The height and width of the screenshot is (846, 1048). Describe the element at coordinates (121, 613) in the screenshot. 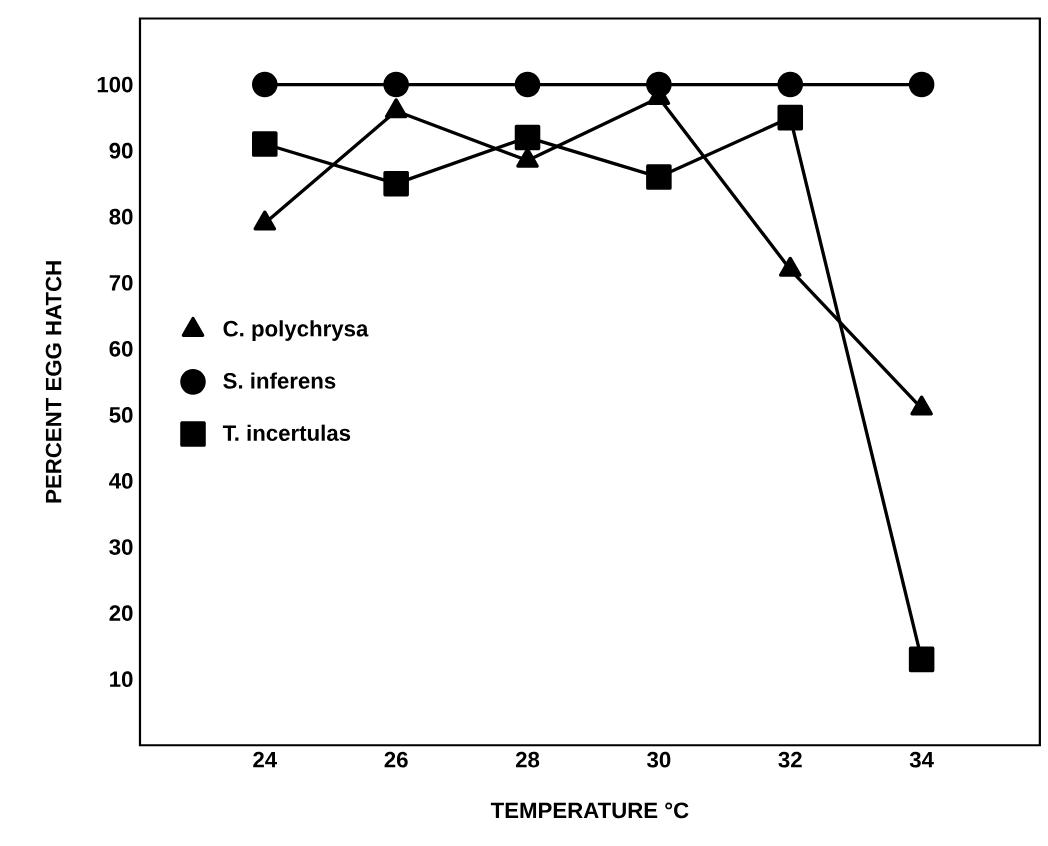

I see `y-tick-label: 20` at that location.